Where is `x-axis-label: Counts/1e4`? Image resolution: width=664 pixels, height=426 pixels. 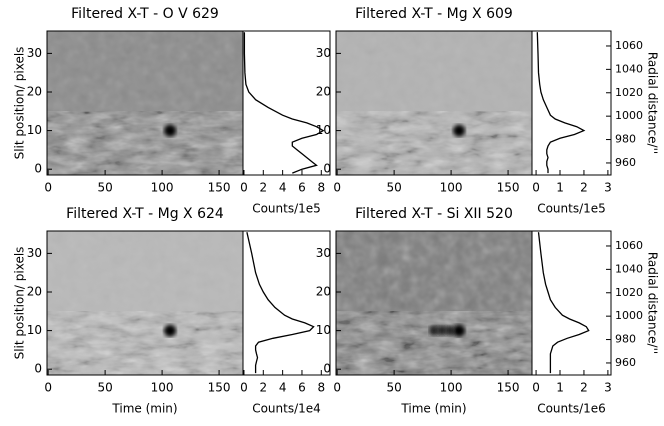
x-axis-label: Counts/1e4 is located at coordinates (286, 409).